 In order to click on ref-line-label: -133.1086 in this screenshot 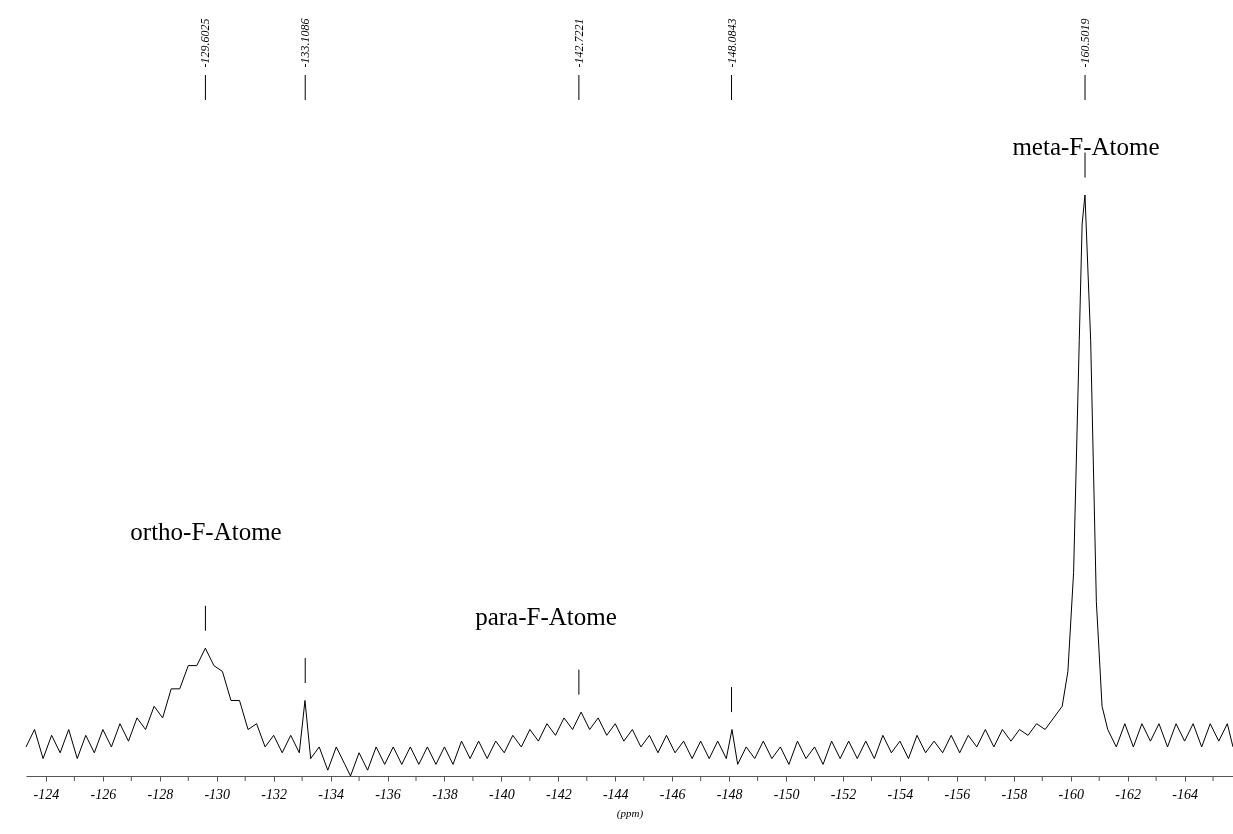, I will do `click(305, 43)`.